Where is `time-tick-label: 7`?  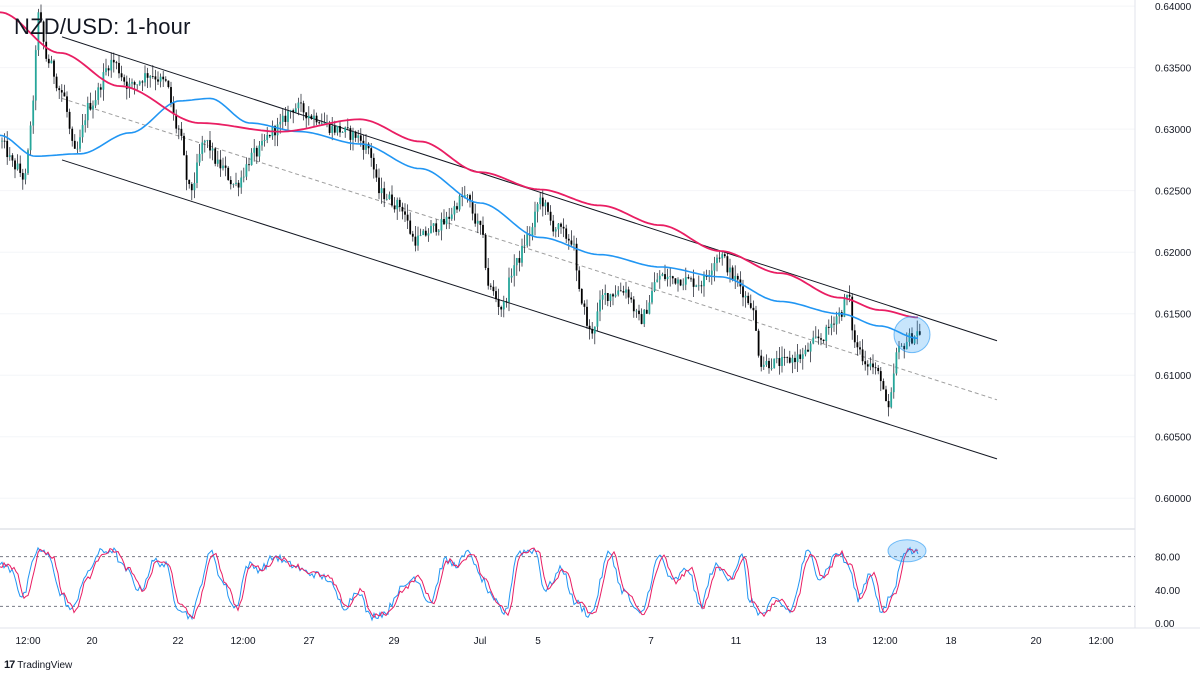
time-tick-label: 7 is located at coordinates (651, 641).